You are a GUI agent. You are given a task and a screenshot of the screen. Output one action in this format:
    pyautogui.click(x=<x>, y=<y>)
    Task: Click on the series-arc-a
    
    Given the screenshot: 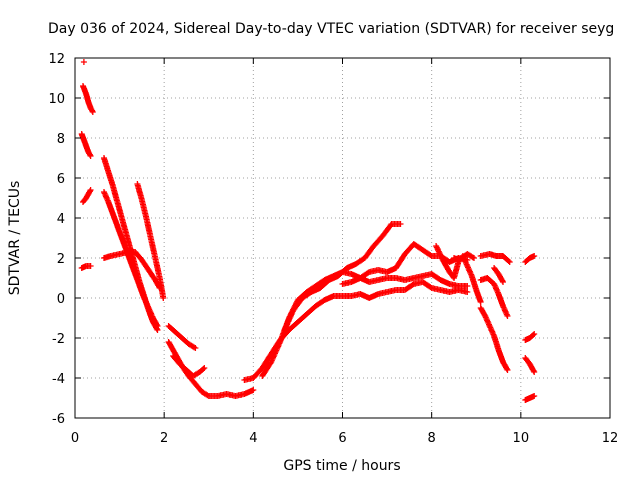 What is the action you would take?
    pyautogui.click(x=83, y=62)
    